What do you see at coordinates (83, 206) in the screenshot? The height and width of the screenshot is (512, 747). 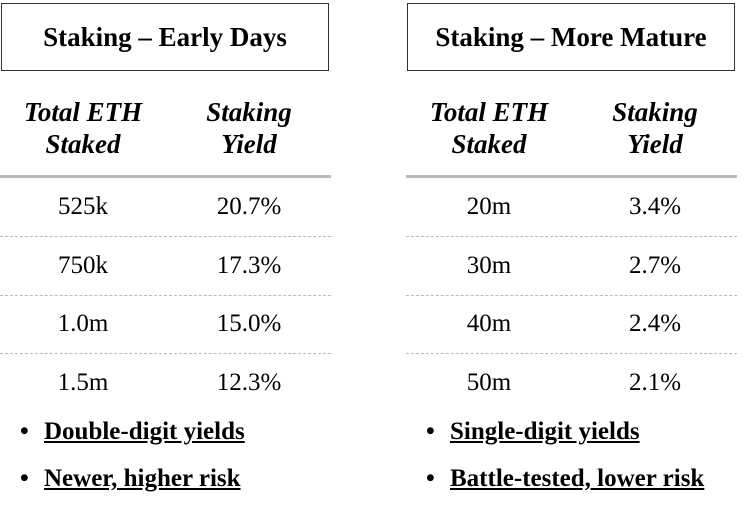 I see `table-cell: 525k` at bounding box center [83, 206].